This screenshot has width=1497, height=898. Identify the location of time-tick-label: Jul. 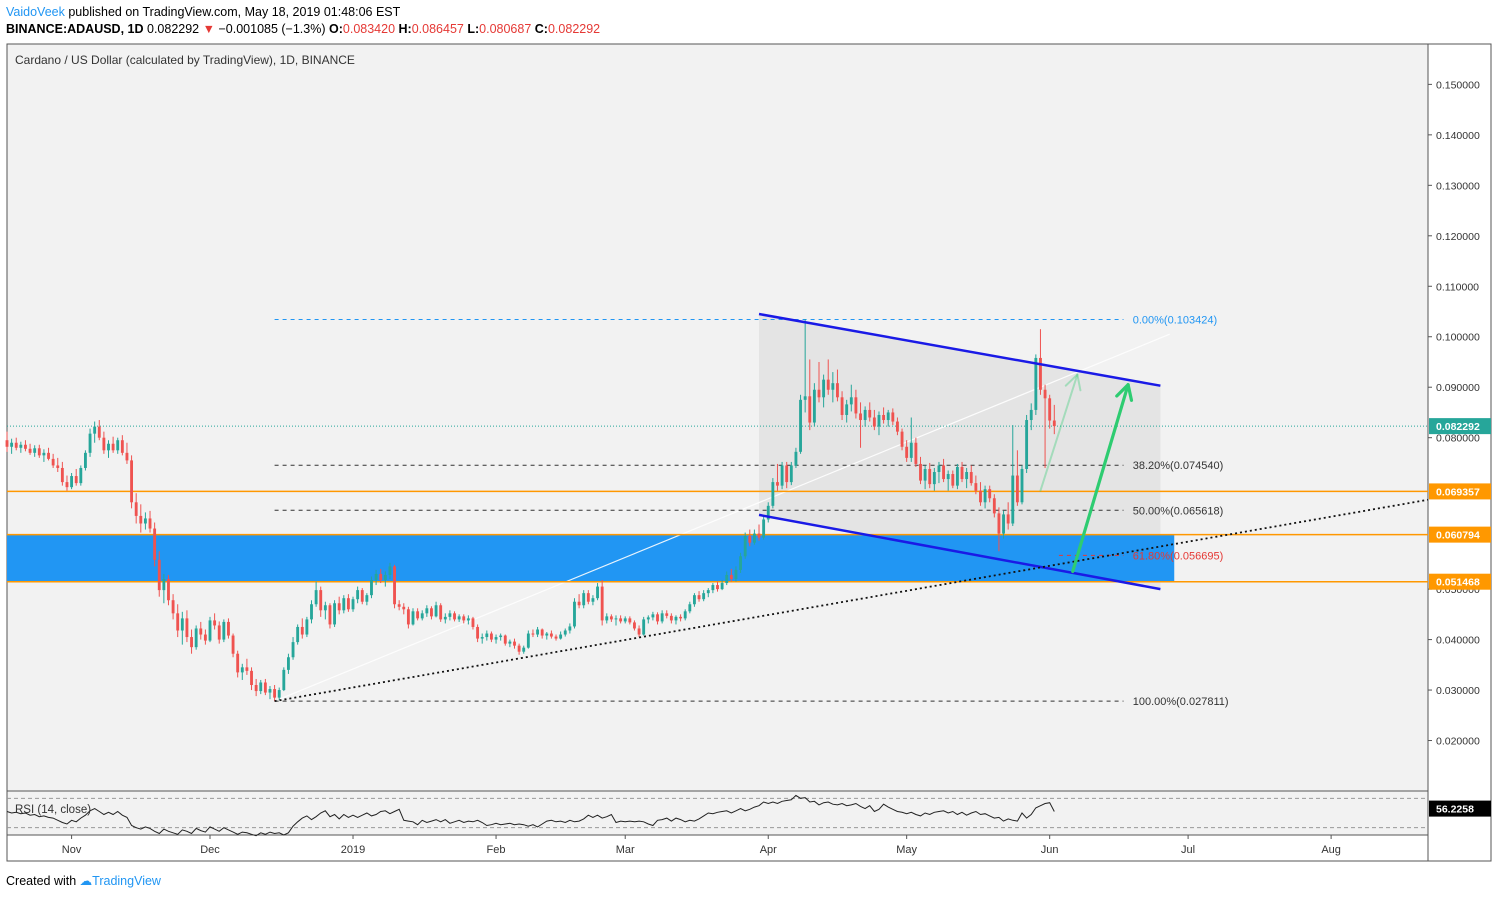
(1188, 850).